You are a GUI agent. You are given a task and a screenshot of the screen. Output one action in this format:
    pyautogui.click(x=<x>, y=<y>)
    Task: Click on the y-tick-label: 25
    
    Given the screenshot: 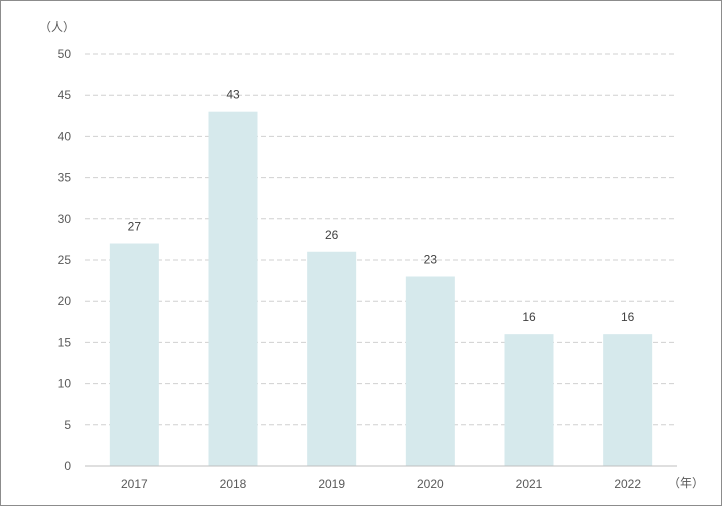 What is the action you would take?
    pyautogui.click(x=65, y=260)
    